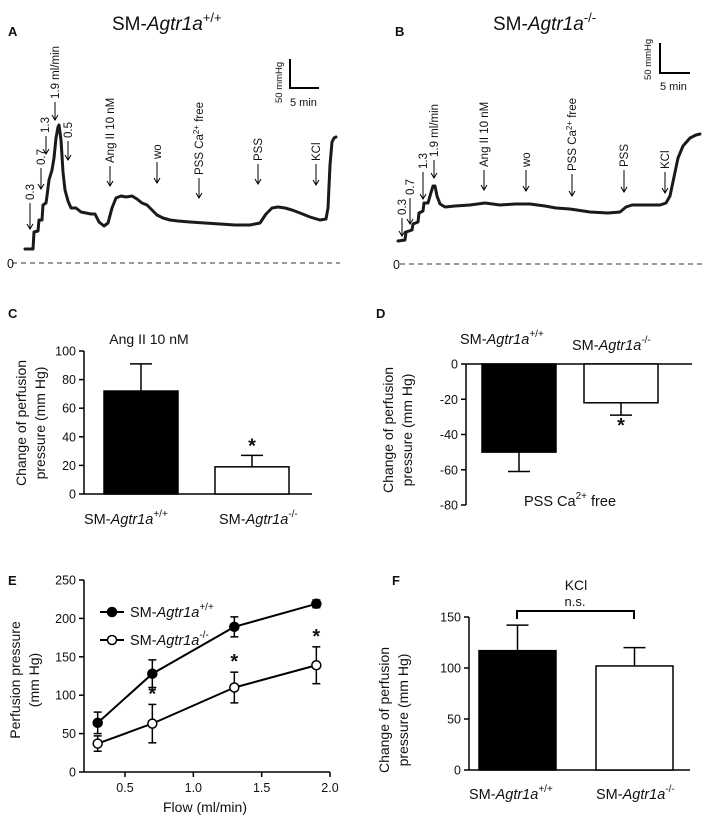 The width and height of the screenshot is (709, 824). I want to click on panel-c-ytick-label: 80, so click(69, 380).